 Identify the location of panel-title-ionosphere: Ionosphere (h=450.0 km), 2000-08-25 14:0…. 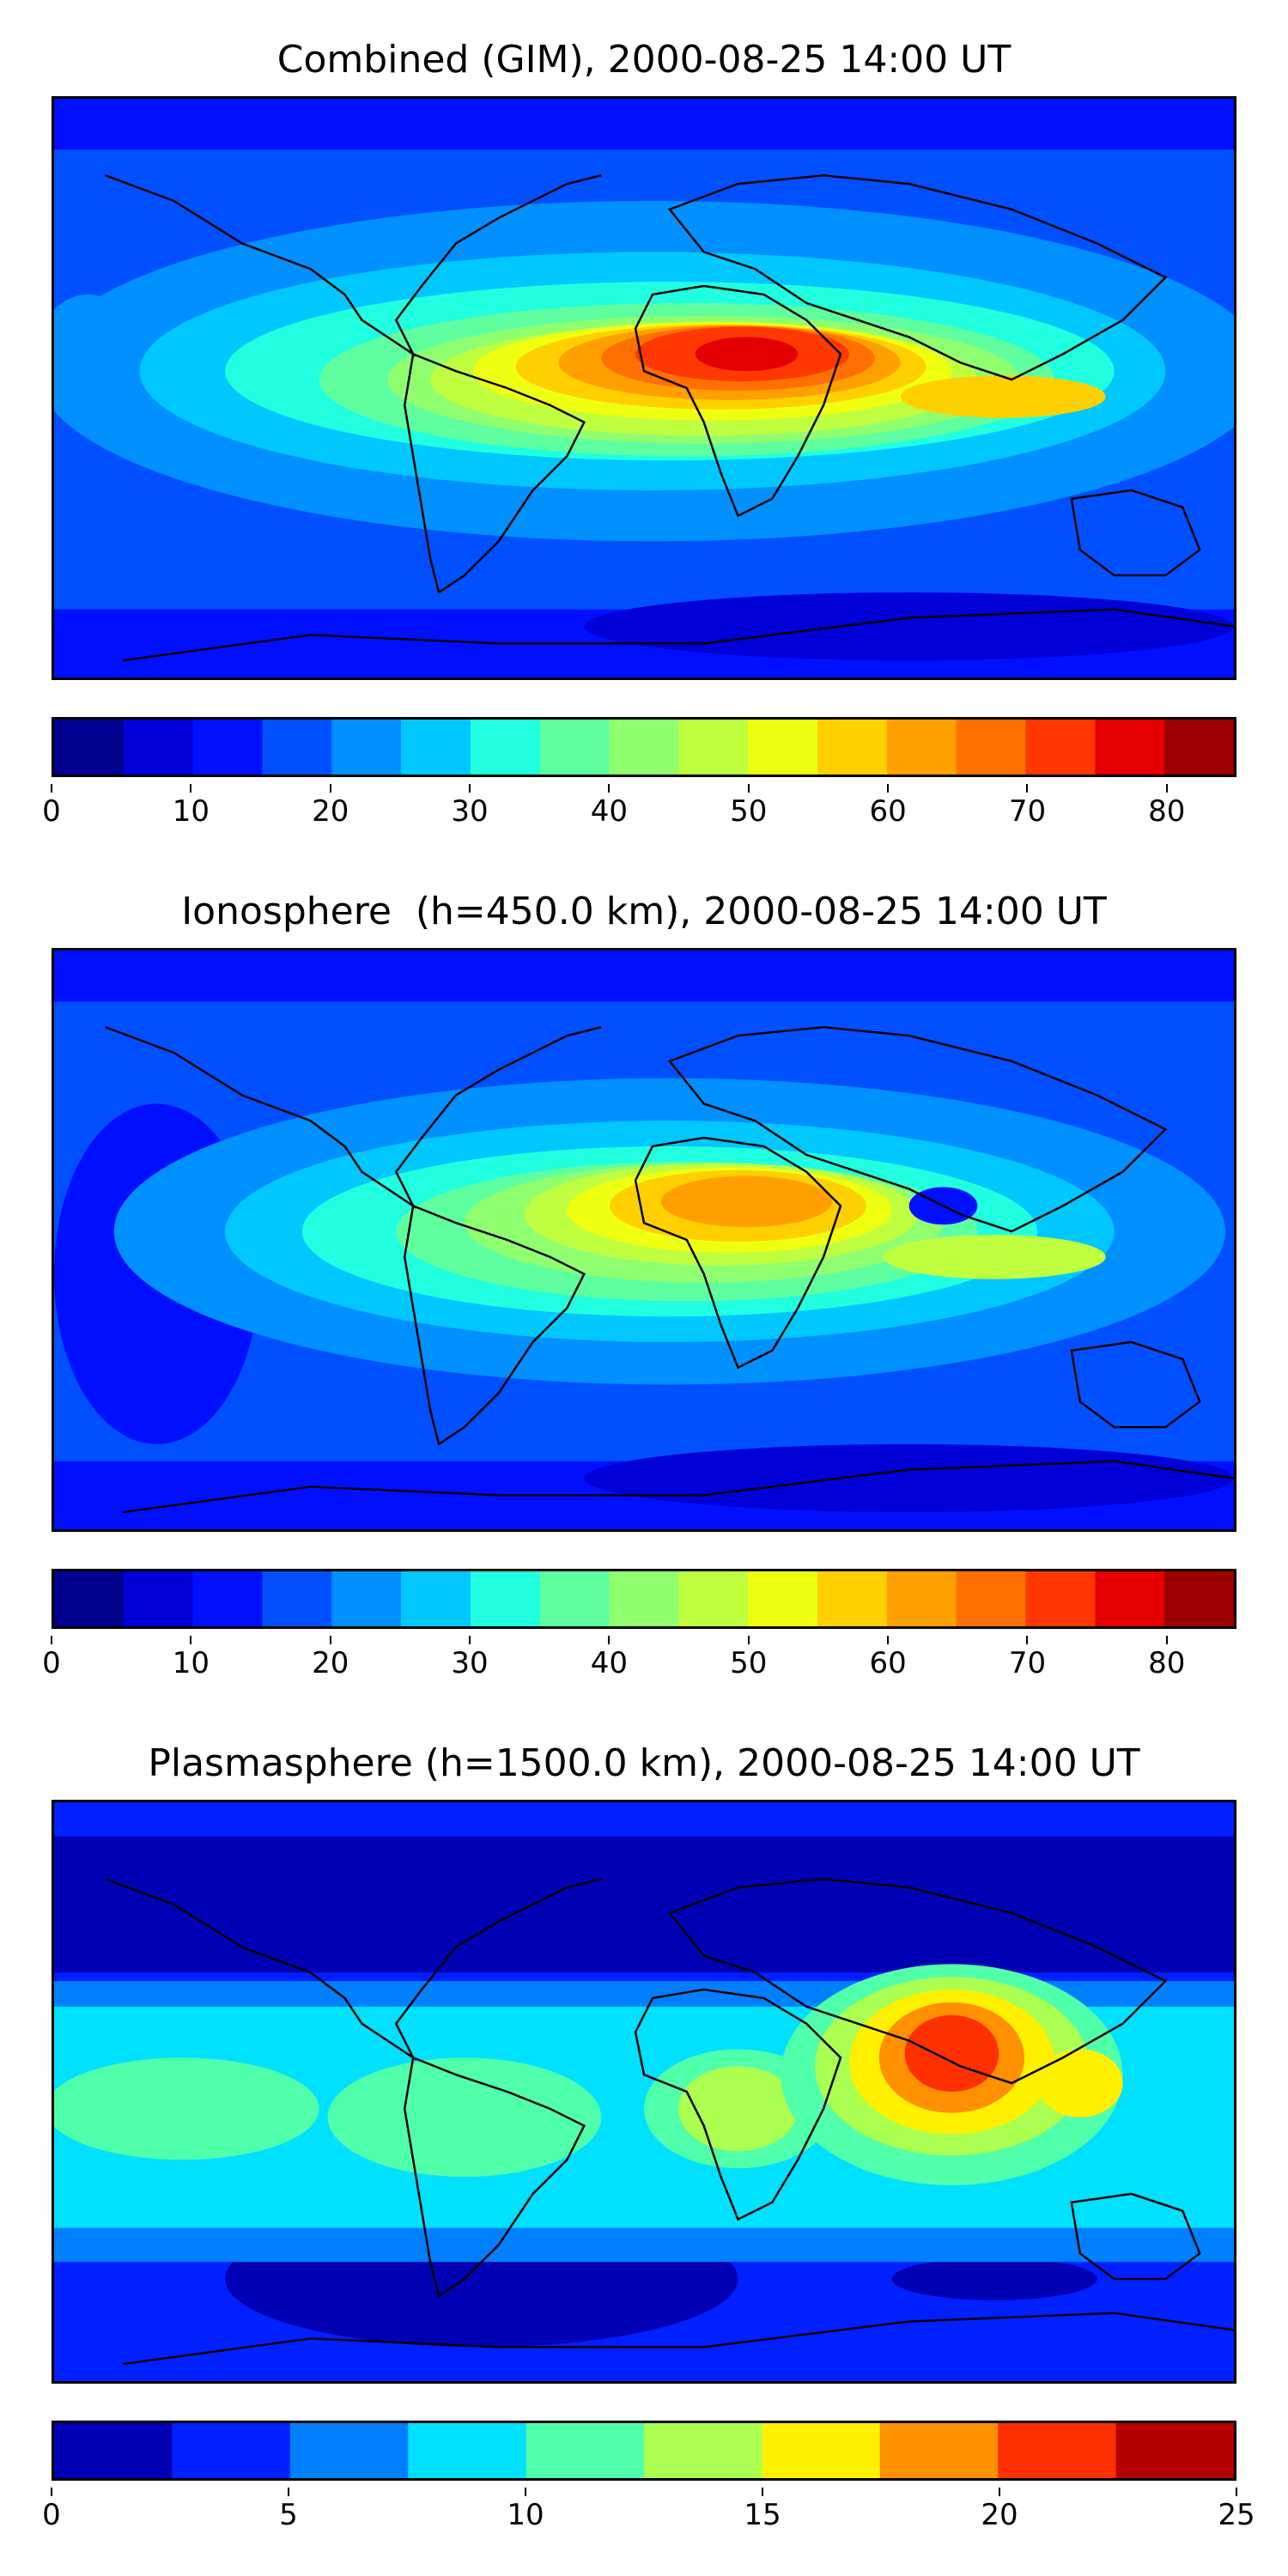
(644, 911).